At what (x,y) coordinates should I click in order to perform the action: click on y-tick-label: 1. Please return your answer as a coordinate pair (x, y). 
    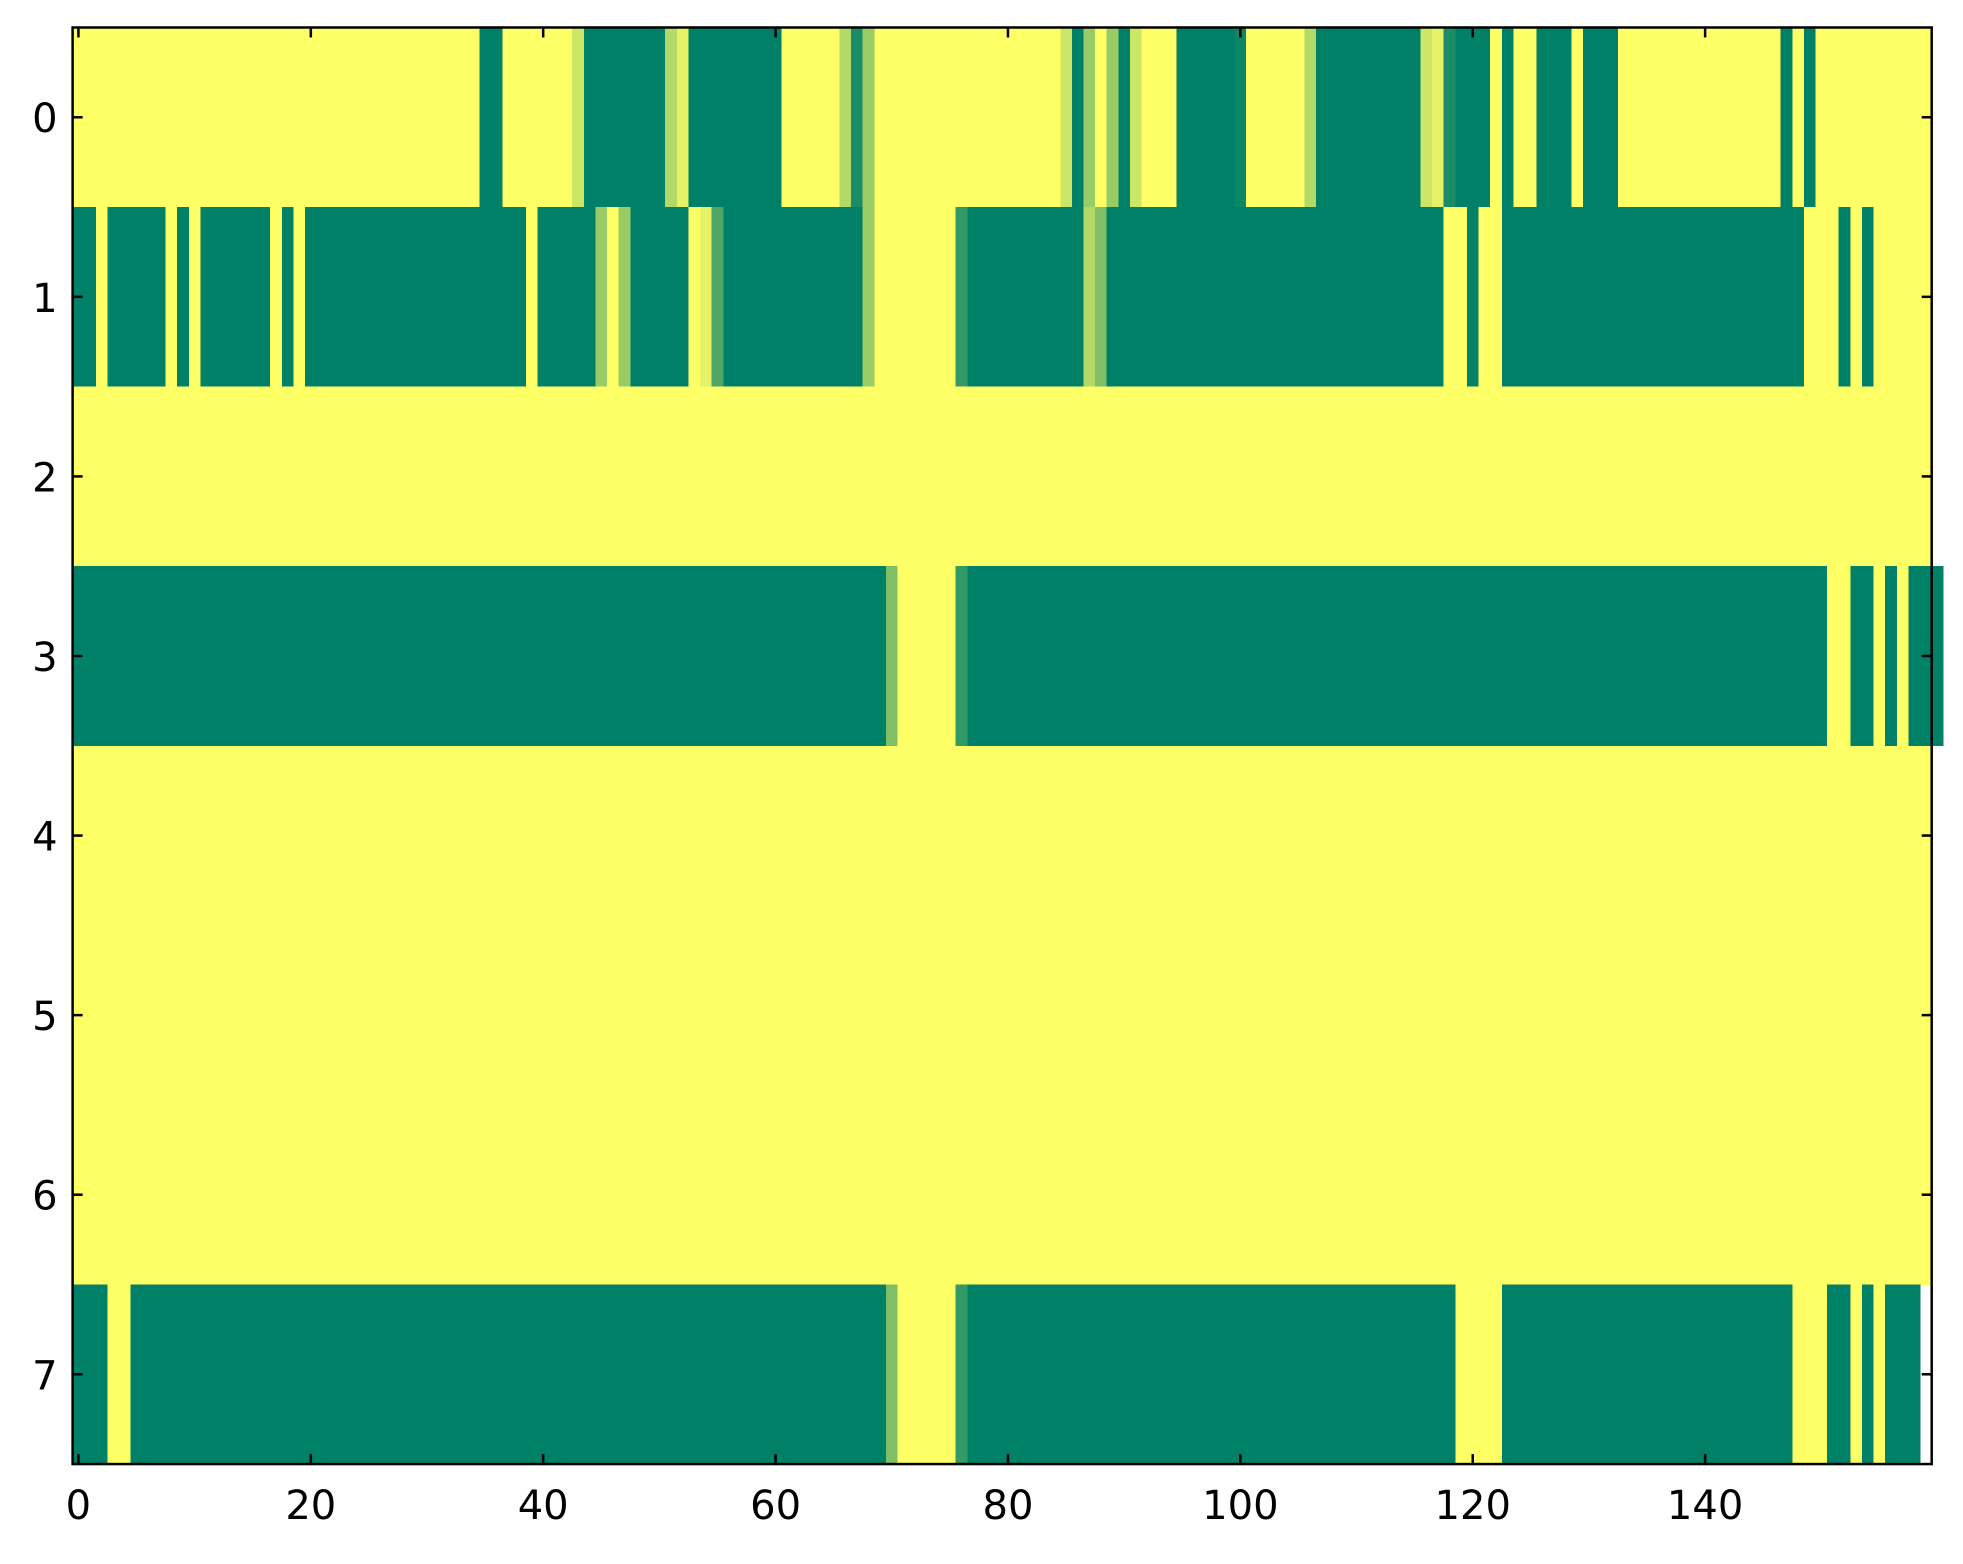
    Looking at the image, I should click on (44, 299).